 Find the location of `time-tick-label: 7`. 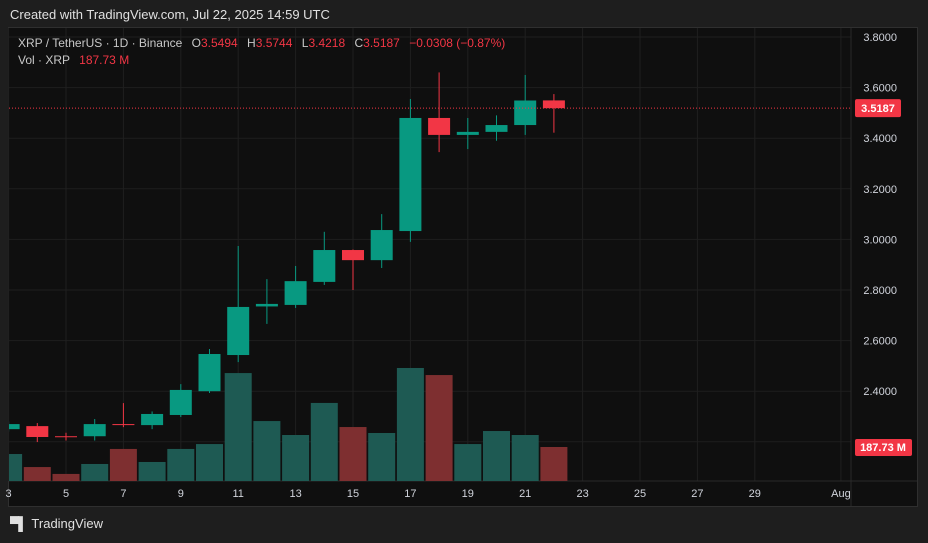

time-tick-label: 7 is located at coordinates (123, 494).